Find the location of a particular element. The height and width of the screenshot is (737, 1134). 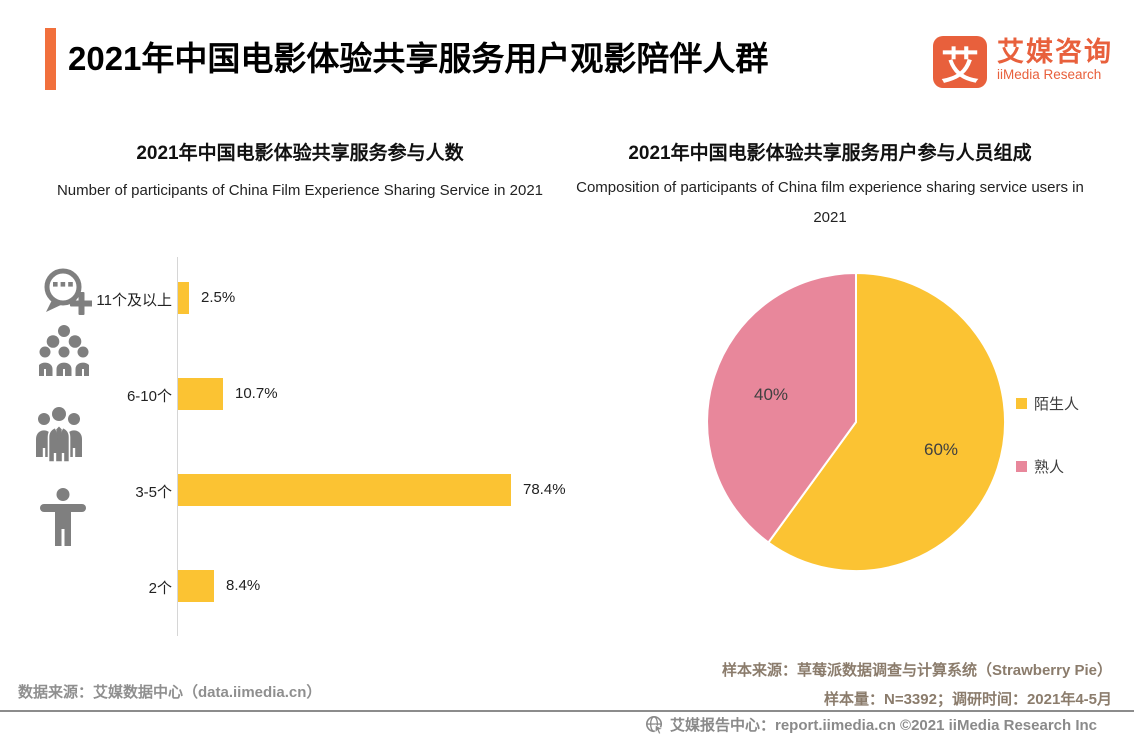

legend-label: 熟人 is located at coordinates (1049, 467).